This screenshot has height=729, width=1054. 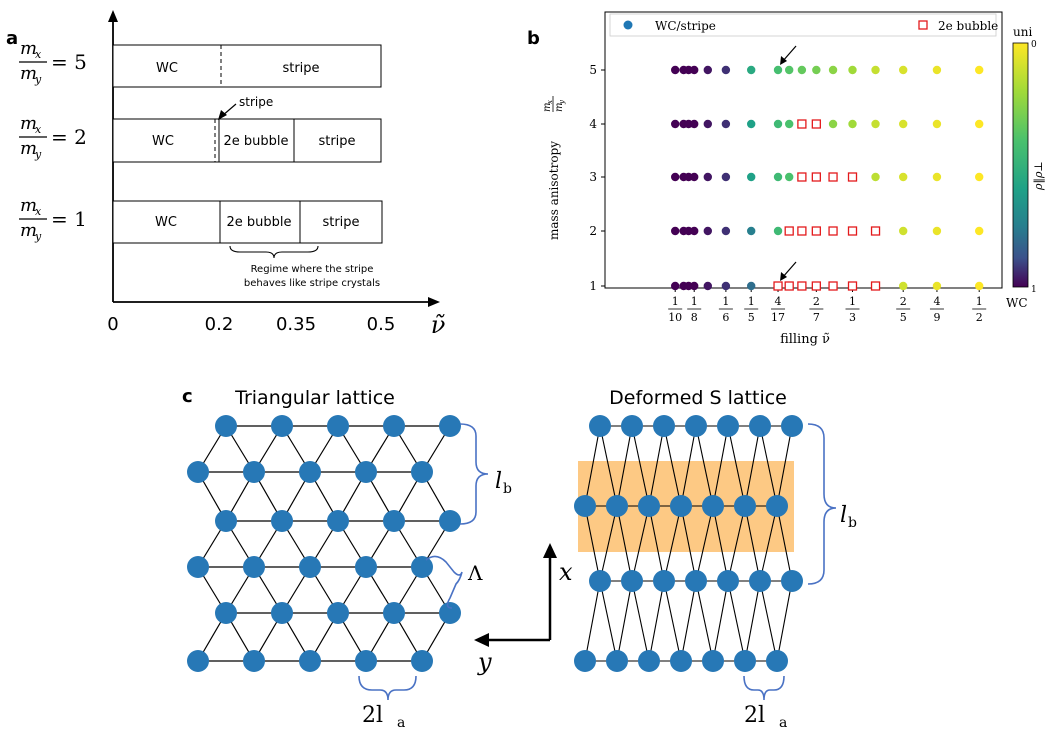 I want to click on lb-sub-right: b, so click(x=852, y=523).